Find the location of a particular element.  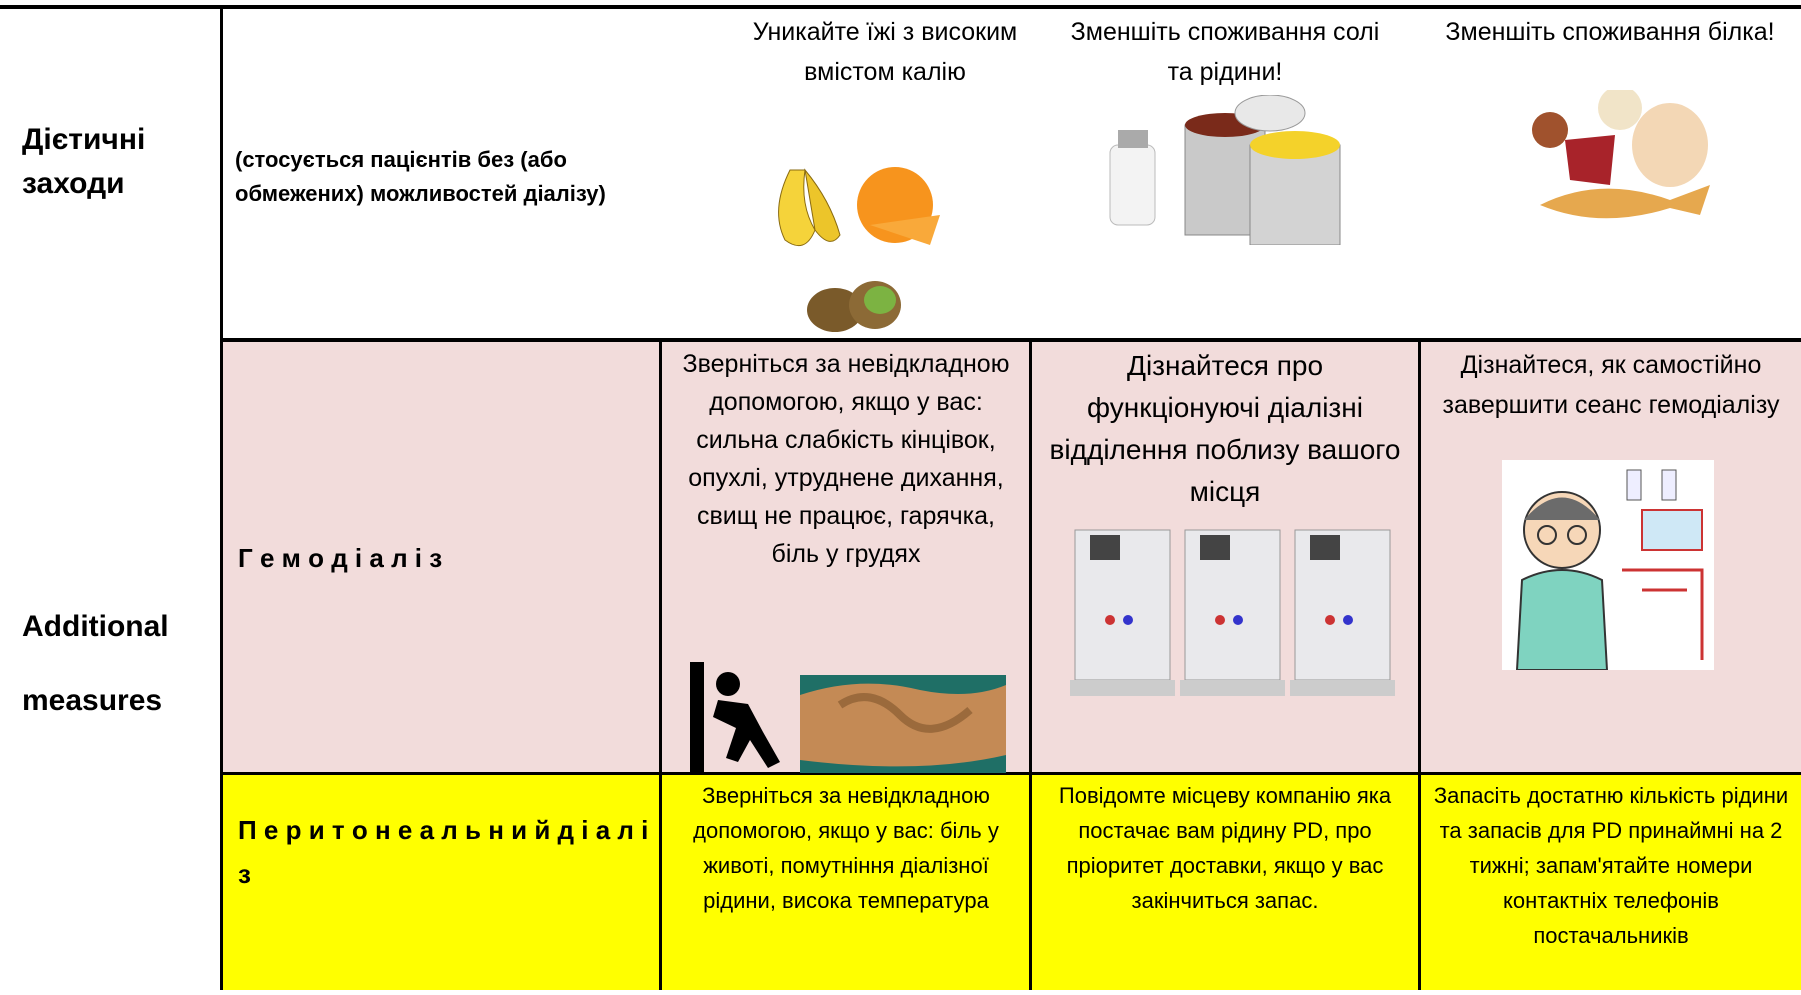

fruit-image is located at coordinates (859, 249).